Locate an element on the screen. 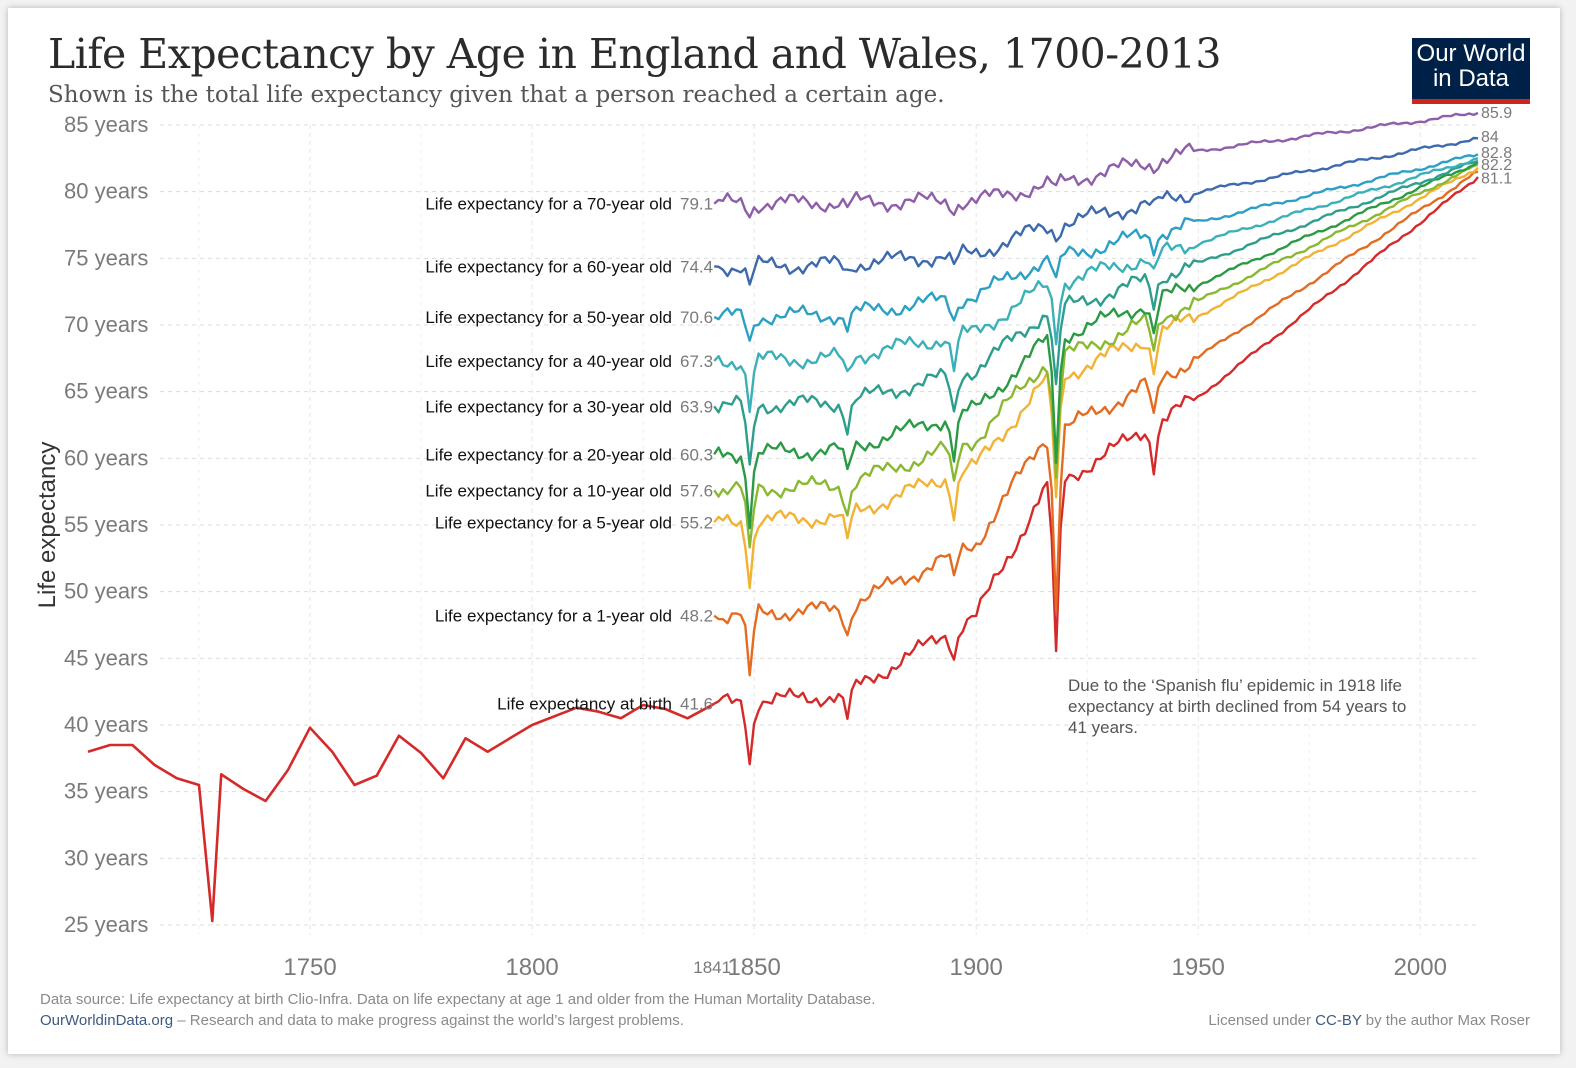 Image resolution: width=1576 pixels, height=1068 pixels. series-end-value: 82.2 is located at coordinates (1496, 165).